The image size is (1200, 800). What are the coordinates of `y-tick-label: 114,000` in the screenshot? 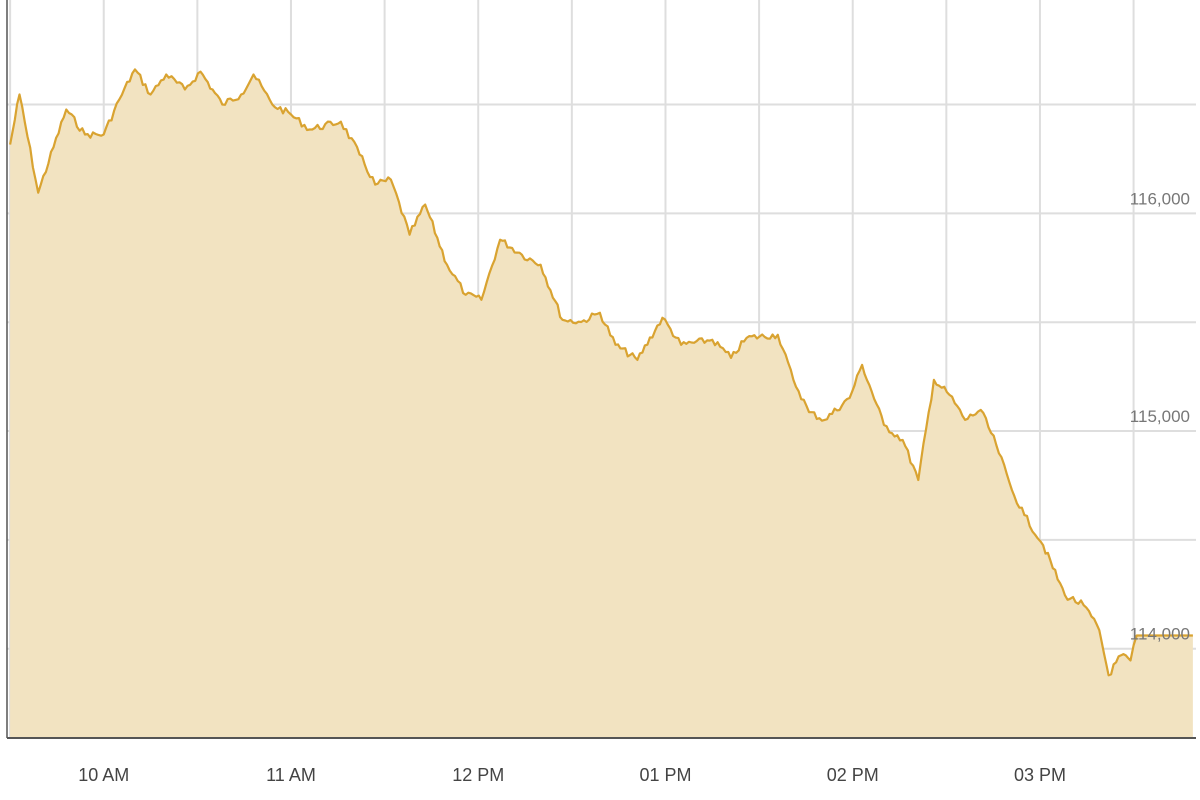 It's located at (1160, 634).